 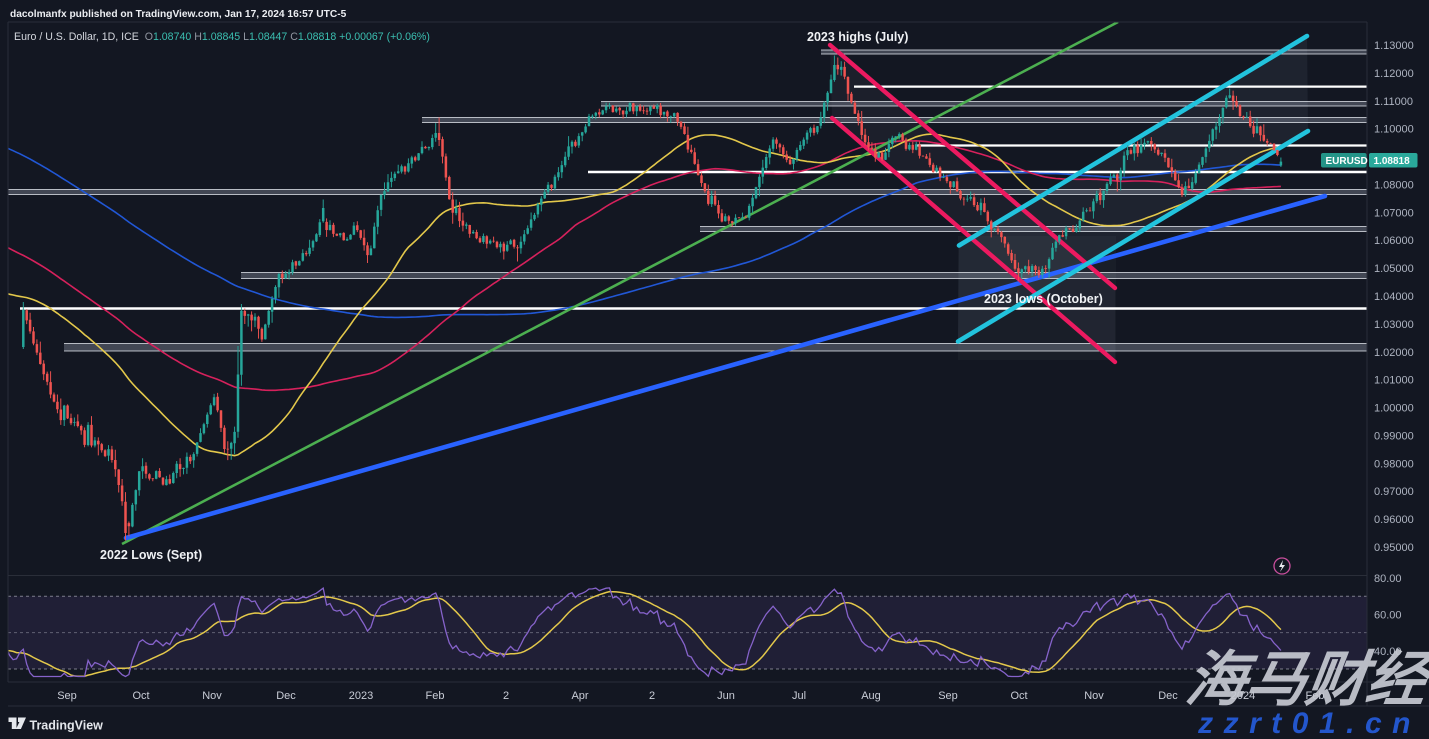 What do you see at coordinates (1394, 297) in the screenshot?
I see `svg-text: 1.04000` at bounding box center [1394, 297].